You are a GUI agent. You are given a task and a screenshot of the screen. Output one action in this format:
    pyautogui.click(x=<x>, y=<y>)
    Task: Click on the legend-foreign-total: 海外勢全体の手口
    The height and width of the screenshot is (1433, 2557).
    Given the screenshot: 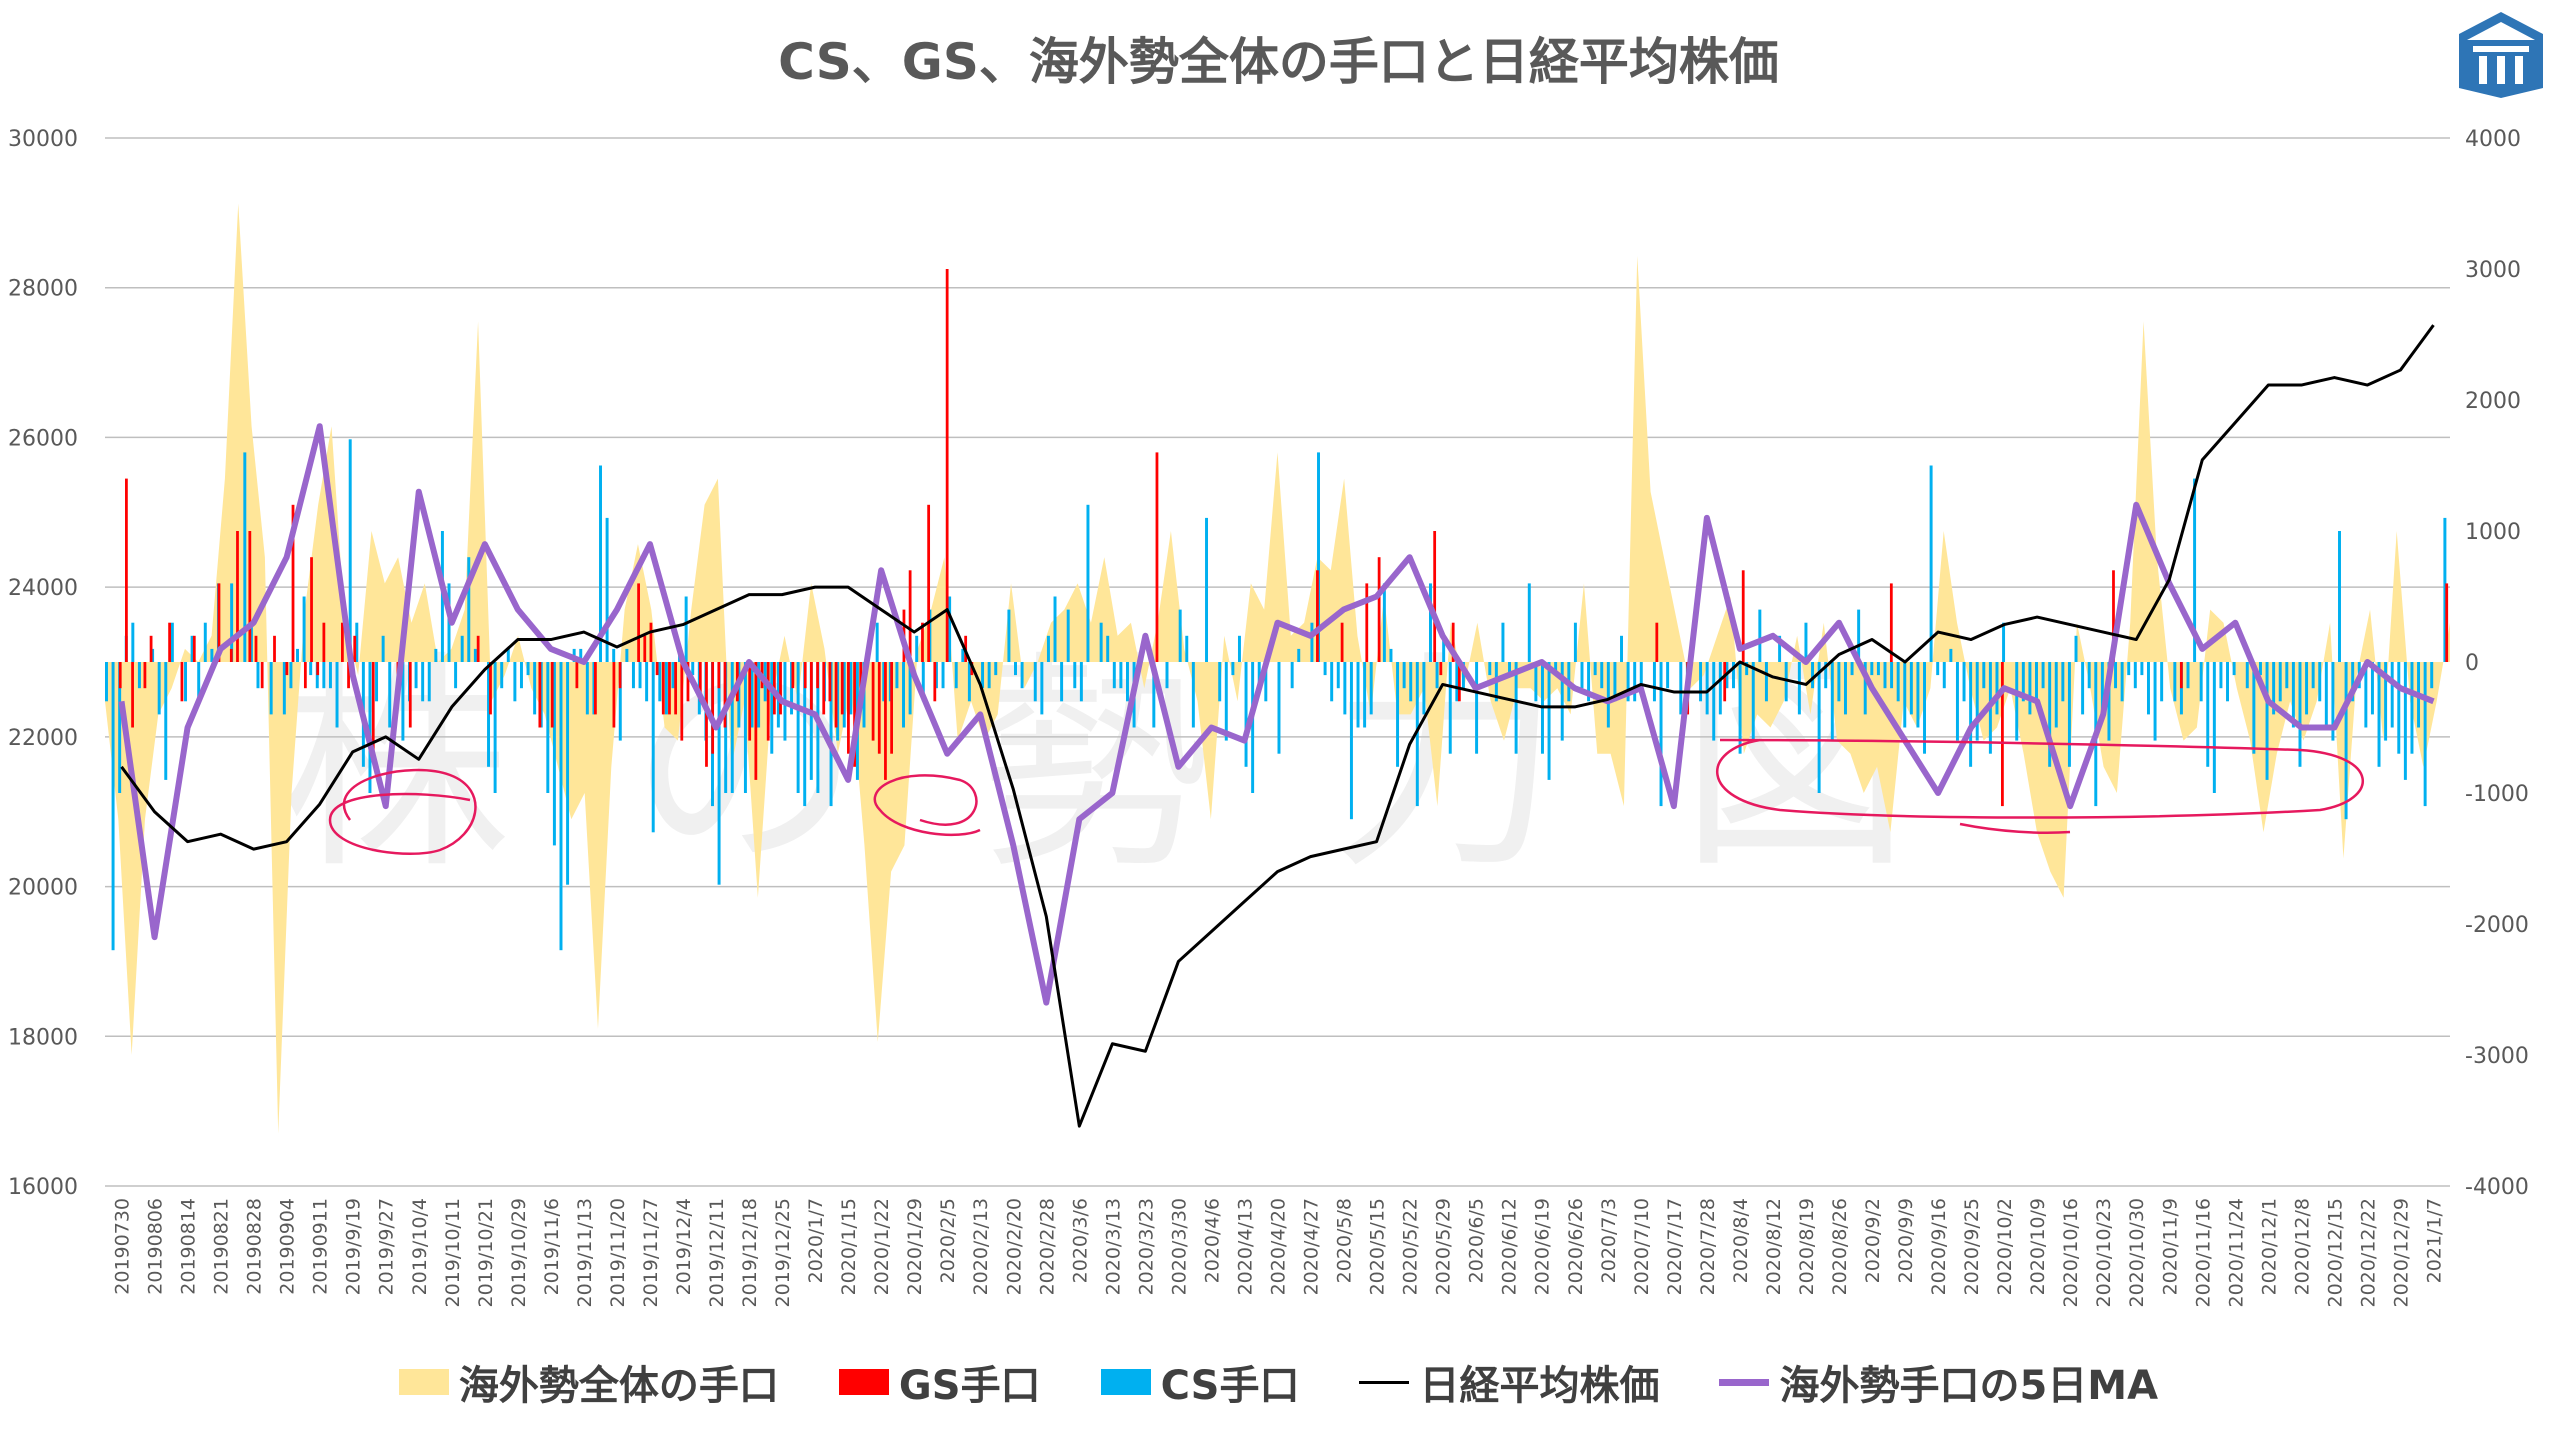 What is the action you would take?
    pyautogui.click(x=588, y=1382)
    